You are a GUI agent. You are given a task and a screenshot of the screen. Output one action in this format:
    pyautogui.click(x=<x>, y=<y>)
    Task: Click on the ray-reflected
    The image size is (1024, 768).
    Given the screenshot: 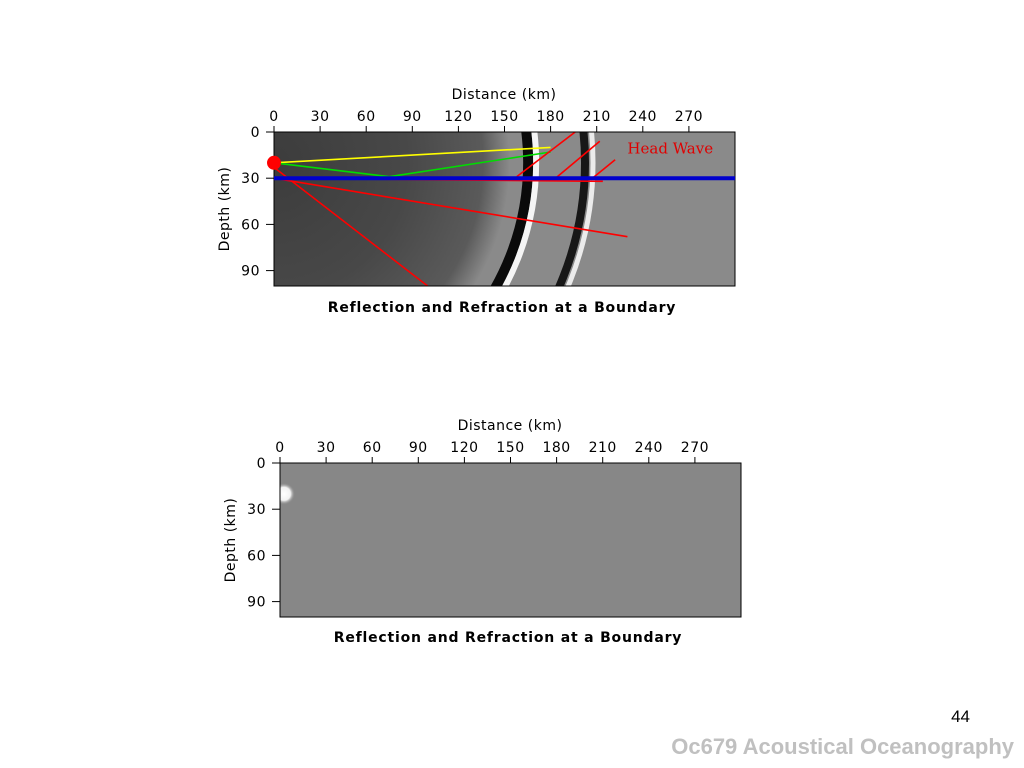 What is the action you would take?
    pyautogui.click(x=451, y=207)
    